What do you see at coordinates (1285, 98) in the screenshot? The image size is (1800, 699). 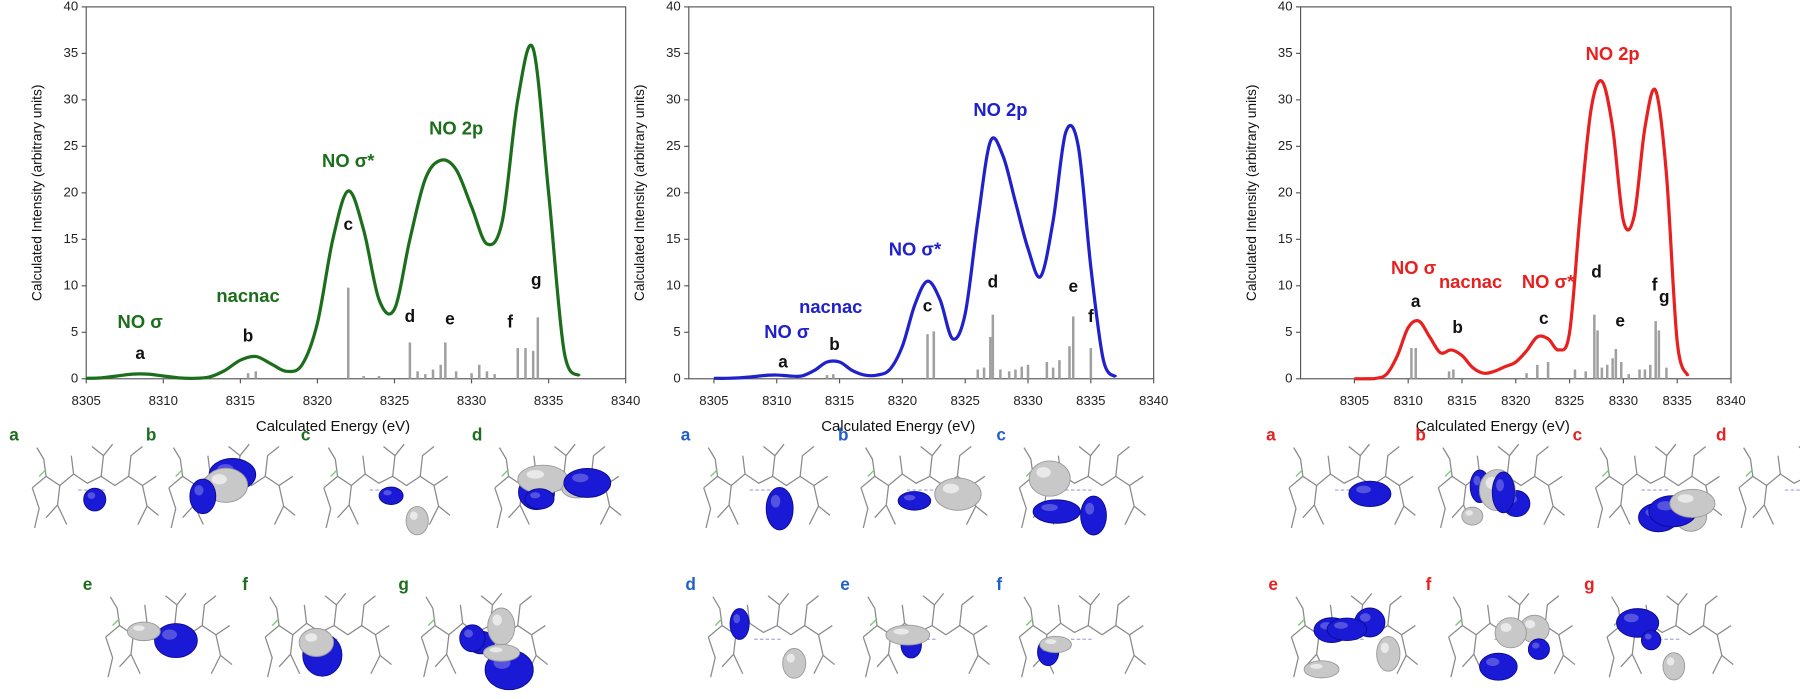 I see `y-tick-label: 30` at bounding box center [1285, 98].